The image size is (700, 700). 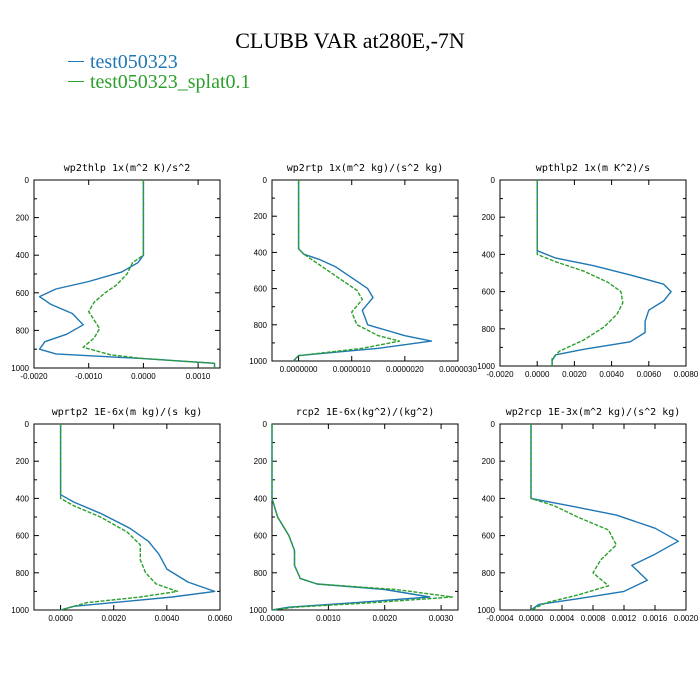 What do you see at coordinates (134, 62) in the screenshot?
I see `legend-label-0: test050323` at bounding box center [134, 62].